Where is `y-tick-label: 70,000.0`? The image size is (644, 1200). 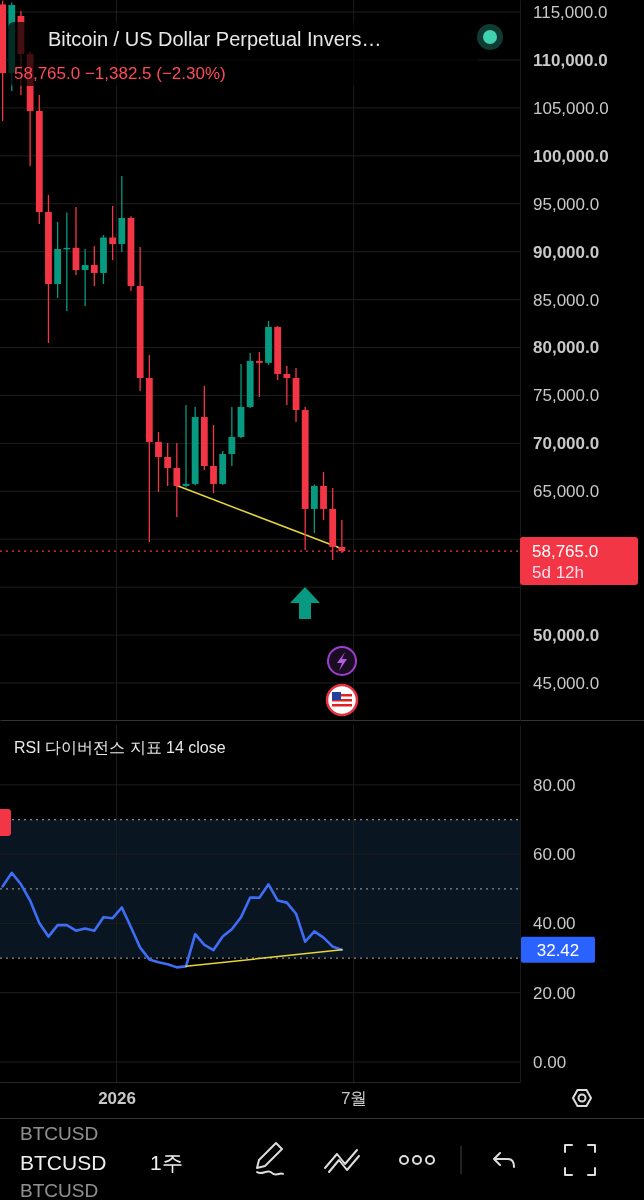 y-tick-label: 70,000.0 is located at coordinates (566, 444).